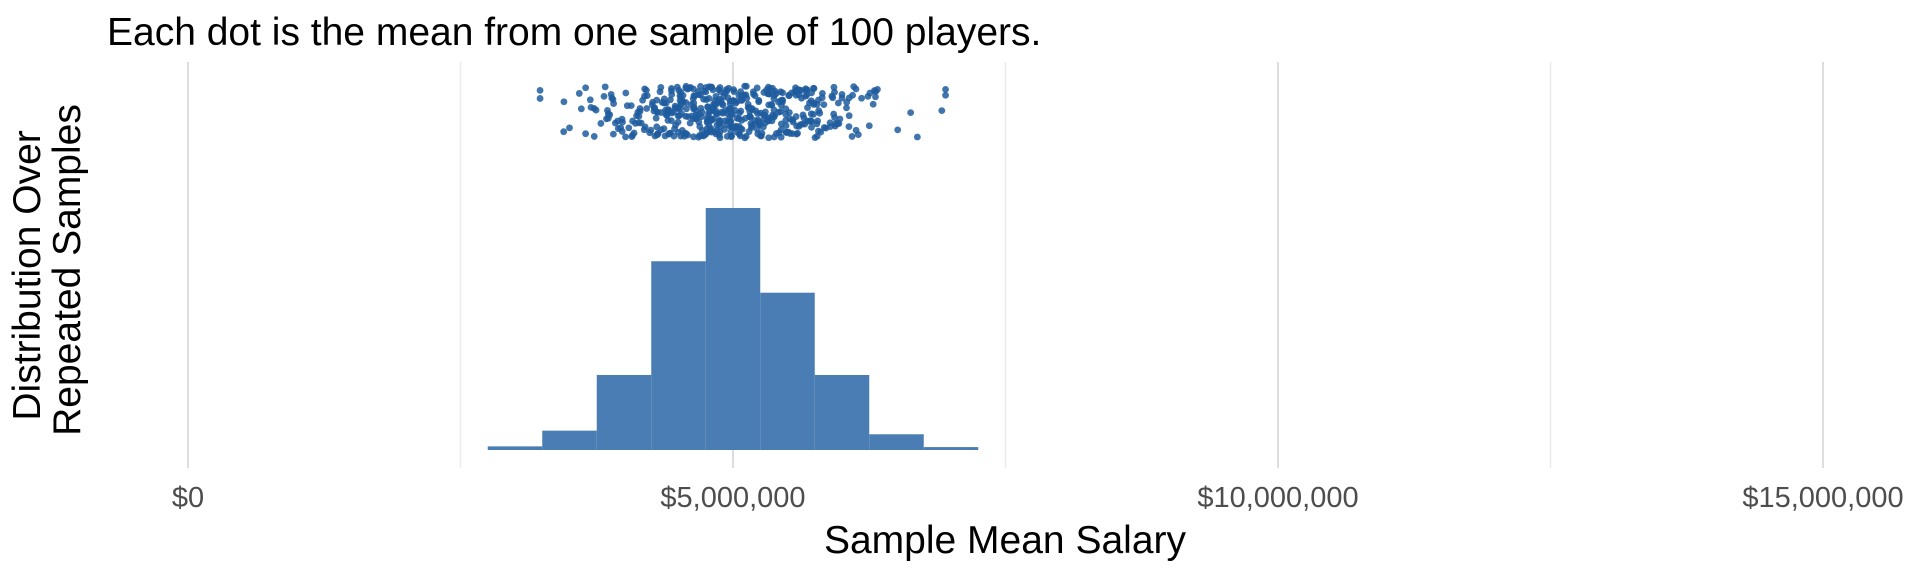 Image resolution: width=1920 pixels, height=576 pixels. Describe the element at coordinates (188, 498) in the screenshot. I see `x-tick-label: $0` at that location.